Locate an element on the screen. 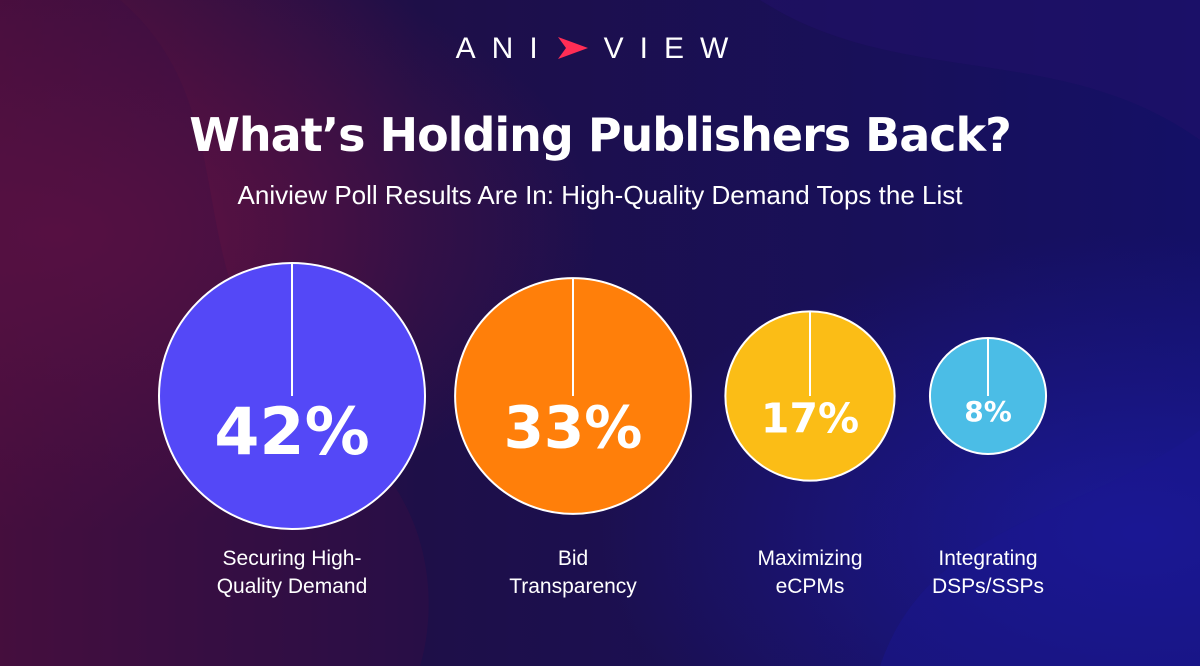 The width and height of the screenshot is (1200, 666). category-label: Bid is located at coordinates (573, 558).